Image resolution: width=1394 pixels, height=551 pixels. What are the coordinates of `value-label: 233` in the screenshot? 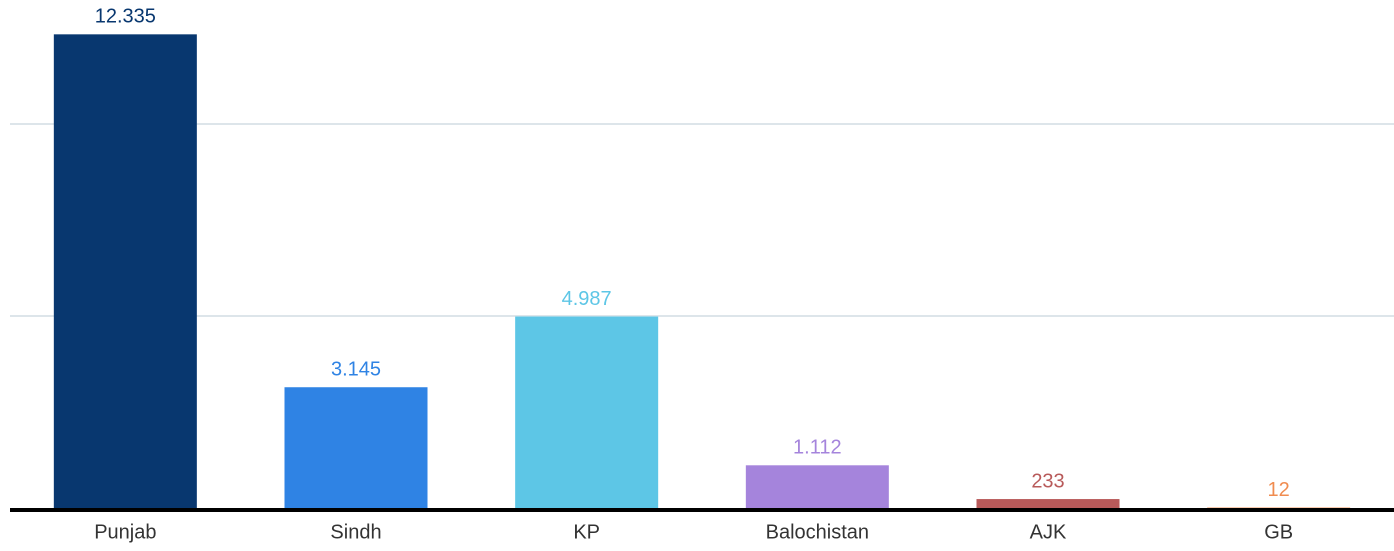 It's located at (1047, 481).